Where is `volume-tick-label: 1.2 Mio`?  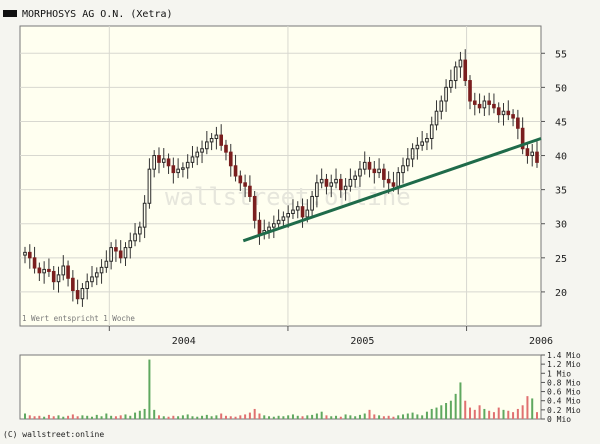
volume-tick-label: 1.2 Mio is located at coordinates (564, 364).